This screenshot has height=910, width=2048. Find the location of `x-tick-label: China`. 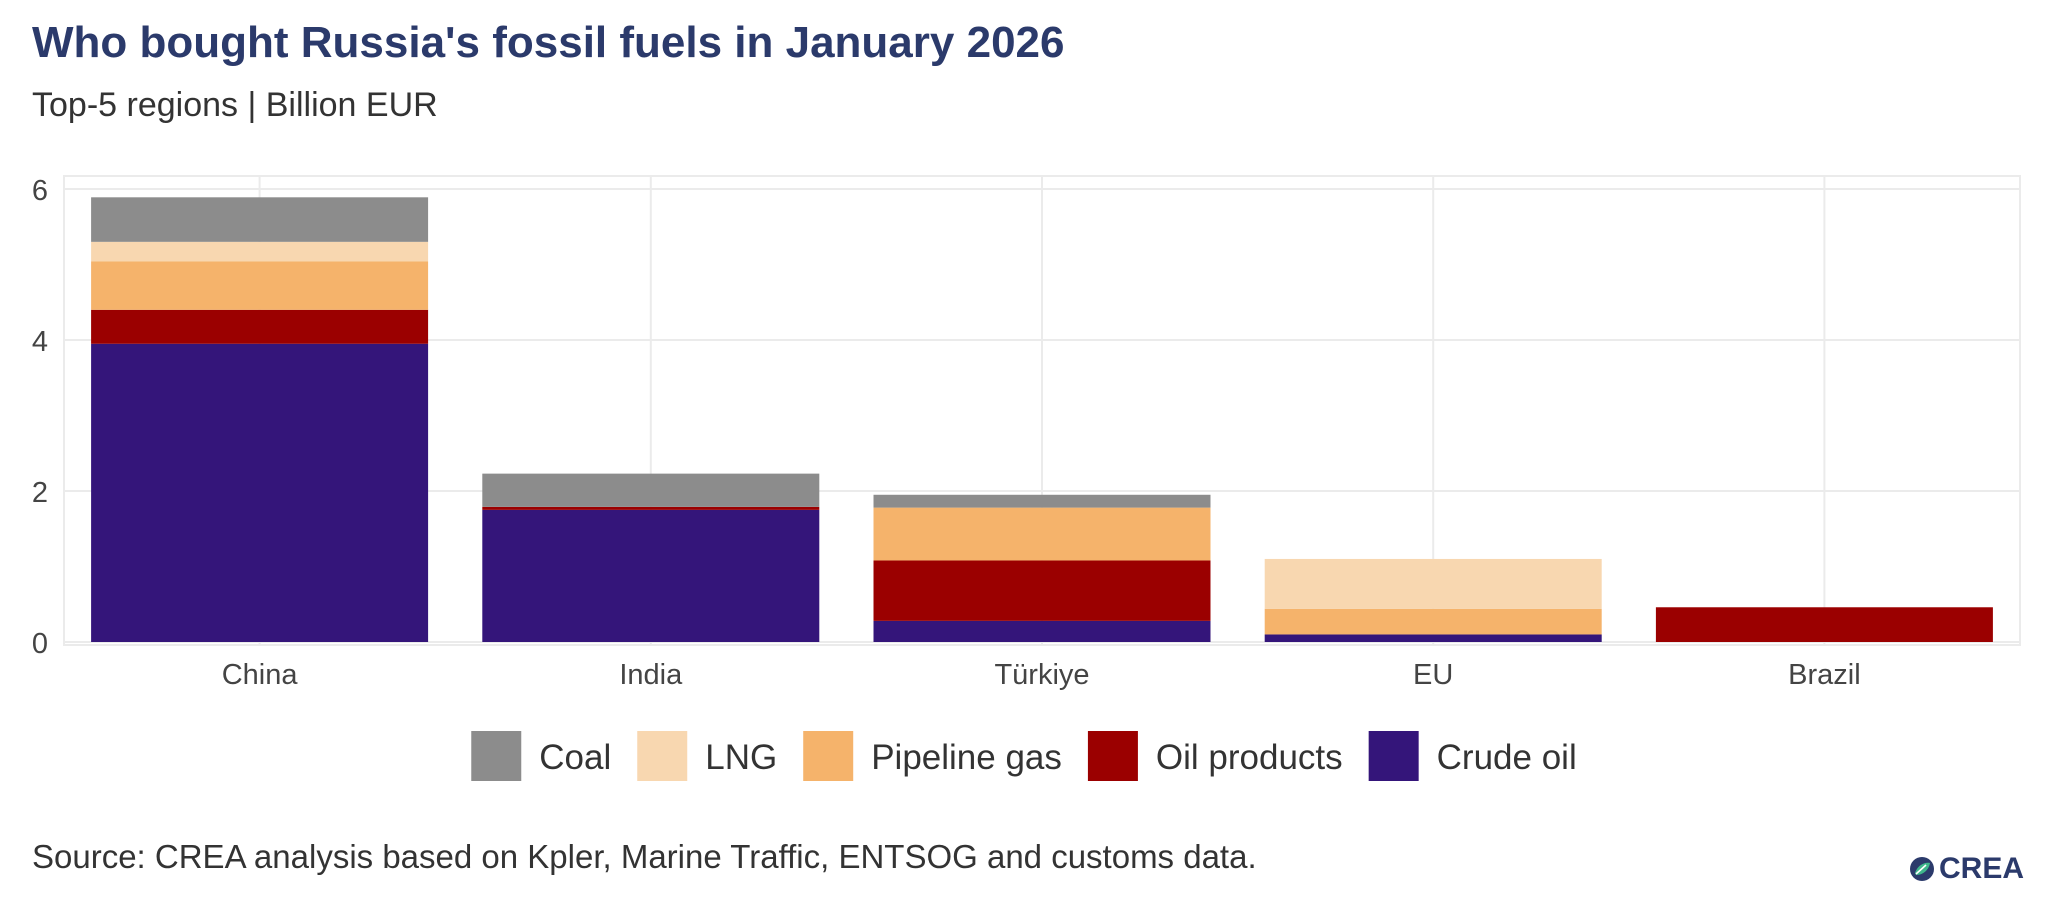

x-tick-label: China is located at coordinates (260, 675).